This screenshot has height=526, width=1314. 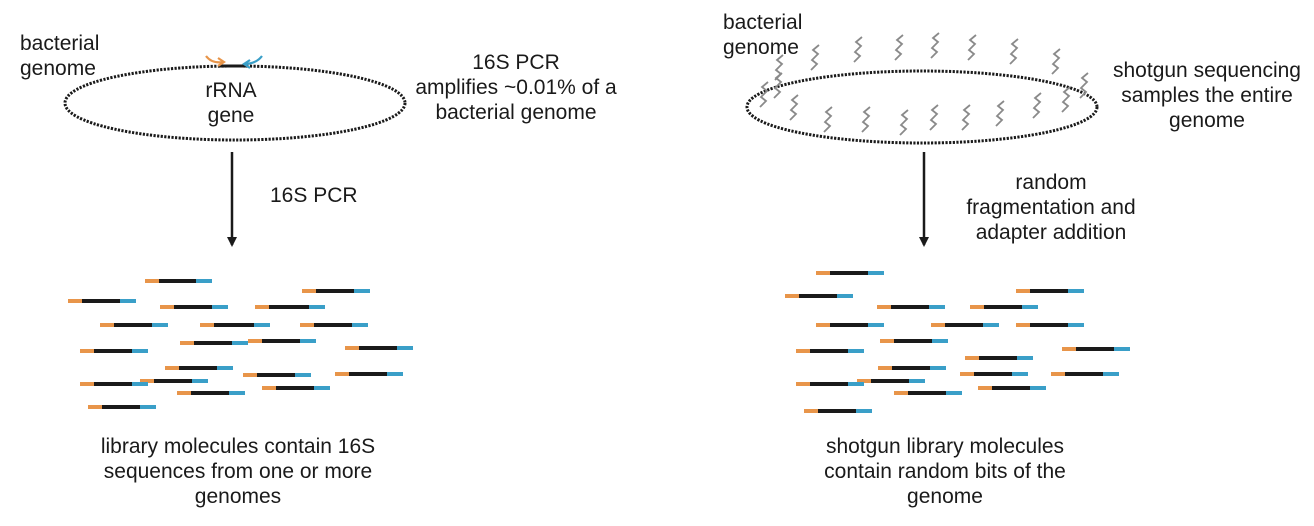 What do you see at coordinates (240, 344) in the screenshot?
I see `left-library-molecules` at bounding box center [240, 344].